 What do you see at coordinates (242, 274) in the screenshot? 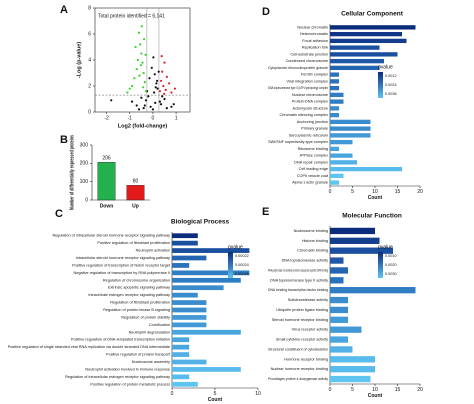
I see `legend-tick-label: 0.00026` at bounding box center [242, 274].